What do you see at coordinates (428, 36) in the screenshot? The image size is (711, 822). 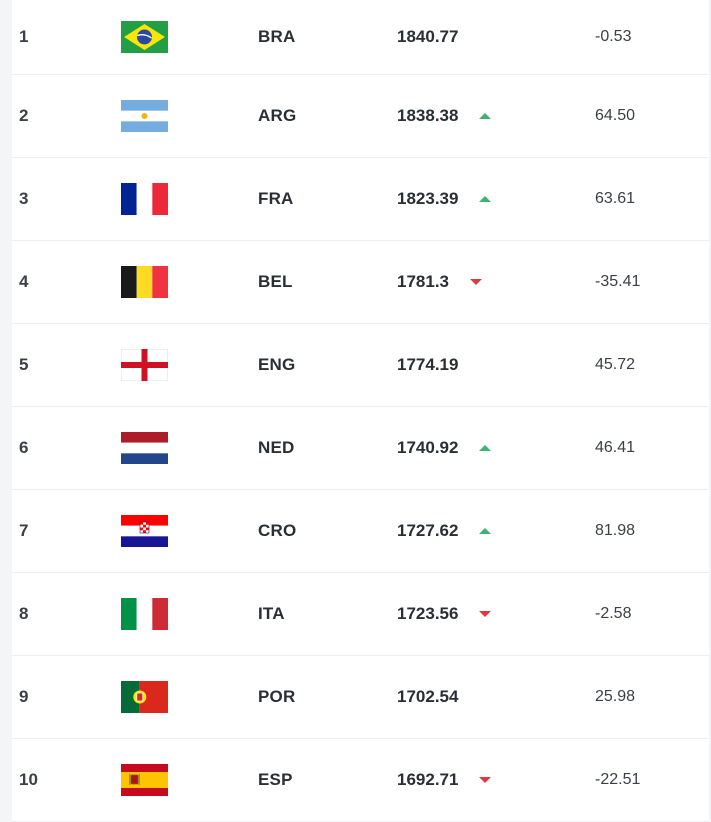 I see `total-points: 1840.77` at bounding box center [428, 36].